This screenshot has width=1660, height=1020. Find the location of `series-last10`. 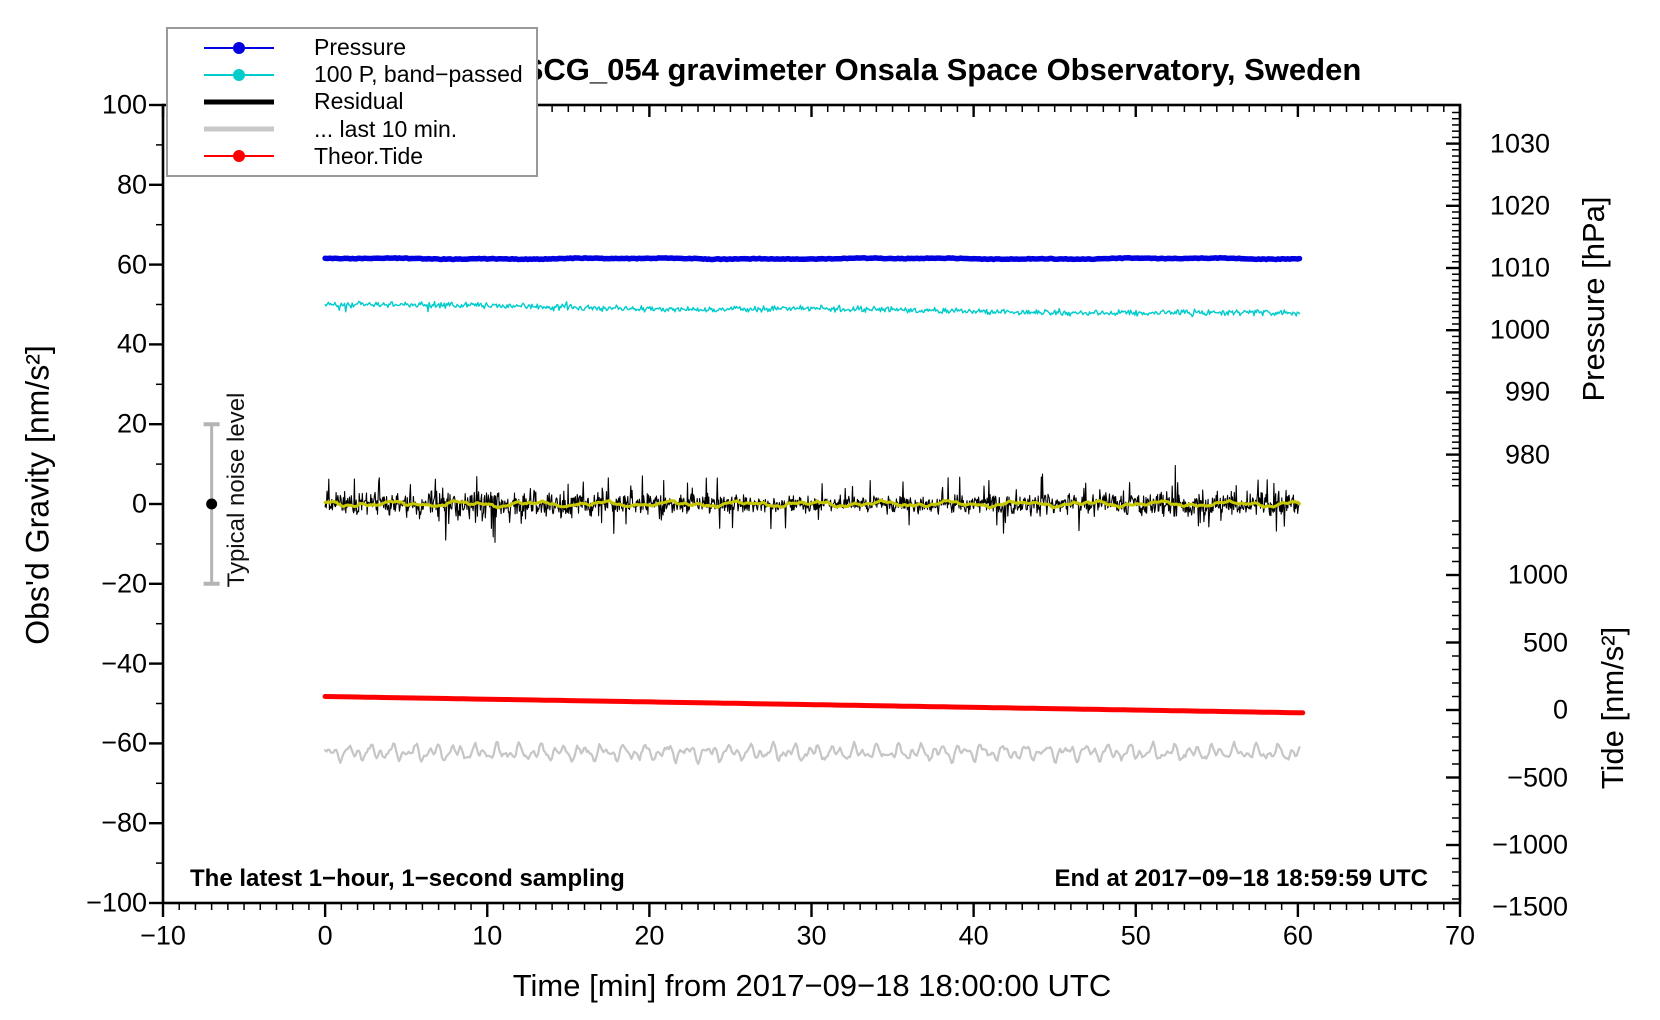

series-last10 is located at coordinates (812, 752).